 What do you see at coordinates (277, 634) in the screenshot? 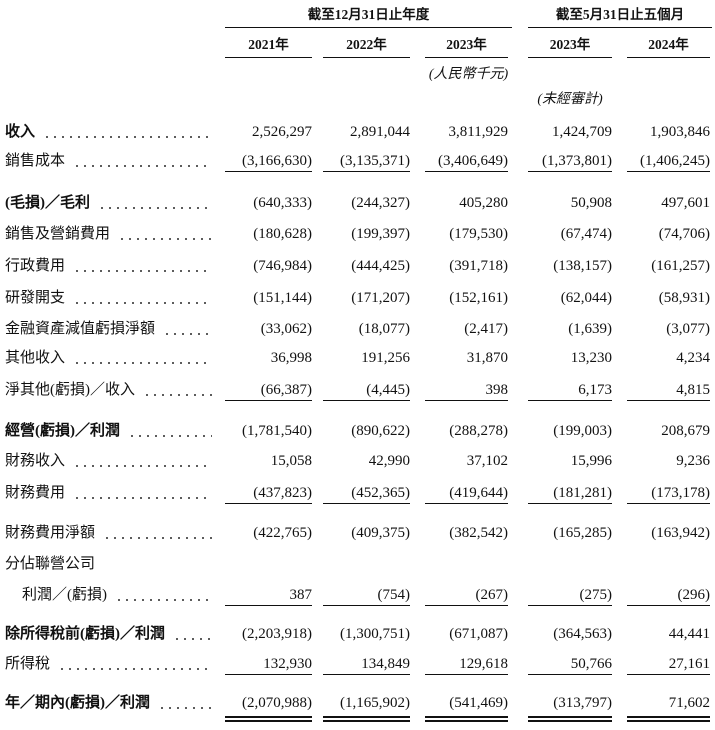
I see `cell-value: (2,203,918)` at bounding box center [277, 634].